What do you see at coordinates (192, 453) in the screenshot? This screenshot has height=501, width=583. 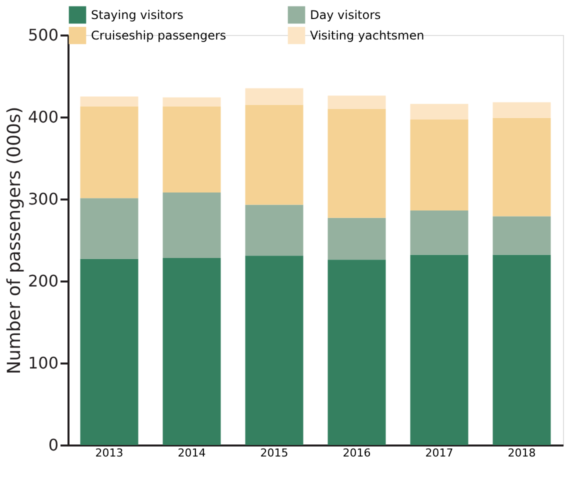 I see `x-tick-label: 2014` at bounding box center [192, 453].